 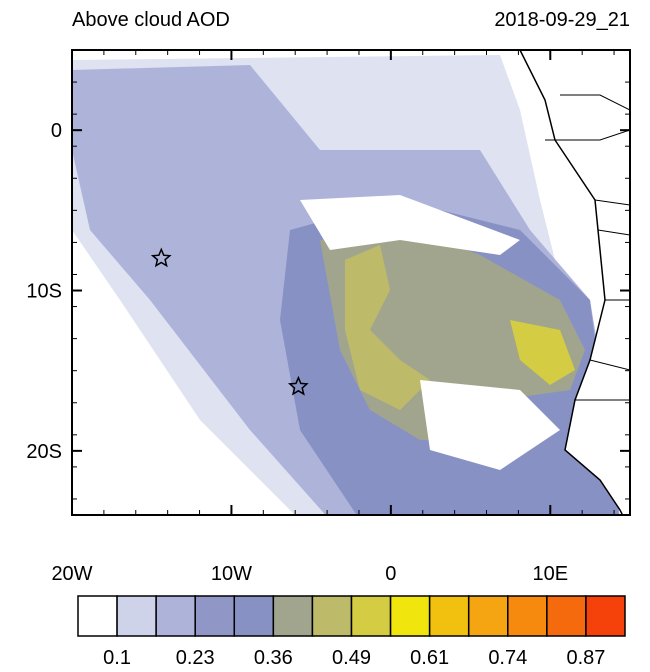 I want to click on land, so click(x=575, y=282).